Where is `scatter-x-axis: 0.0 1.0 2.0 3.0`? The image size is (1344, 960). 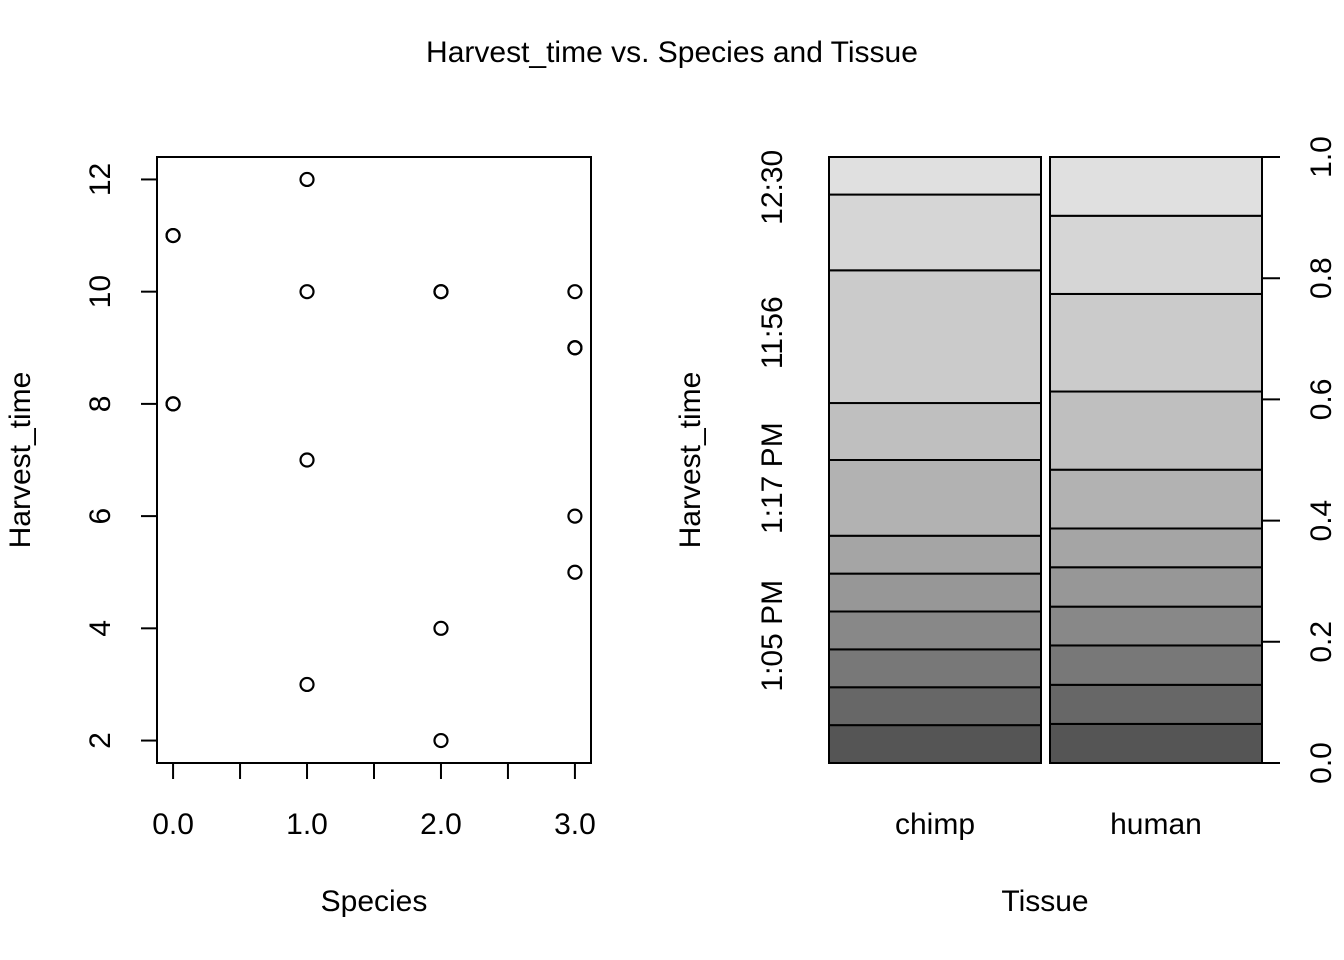 scatter-x-axis: 0.0 1.0 2.0 3.0 is located at coordinates (374, 801).